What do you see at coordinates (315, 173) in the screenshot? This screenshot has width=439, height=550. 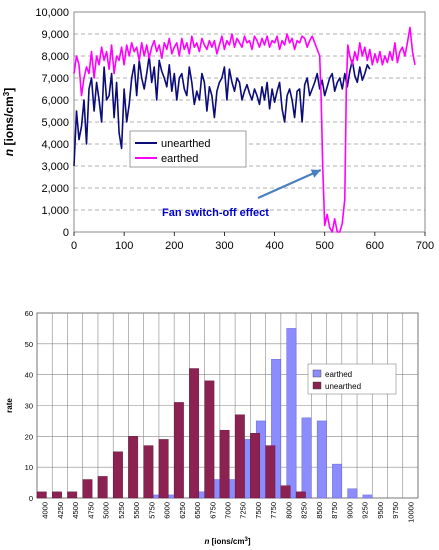 I see `annotation-arrowhead` at bounding box center [315, 173].